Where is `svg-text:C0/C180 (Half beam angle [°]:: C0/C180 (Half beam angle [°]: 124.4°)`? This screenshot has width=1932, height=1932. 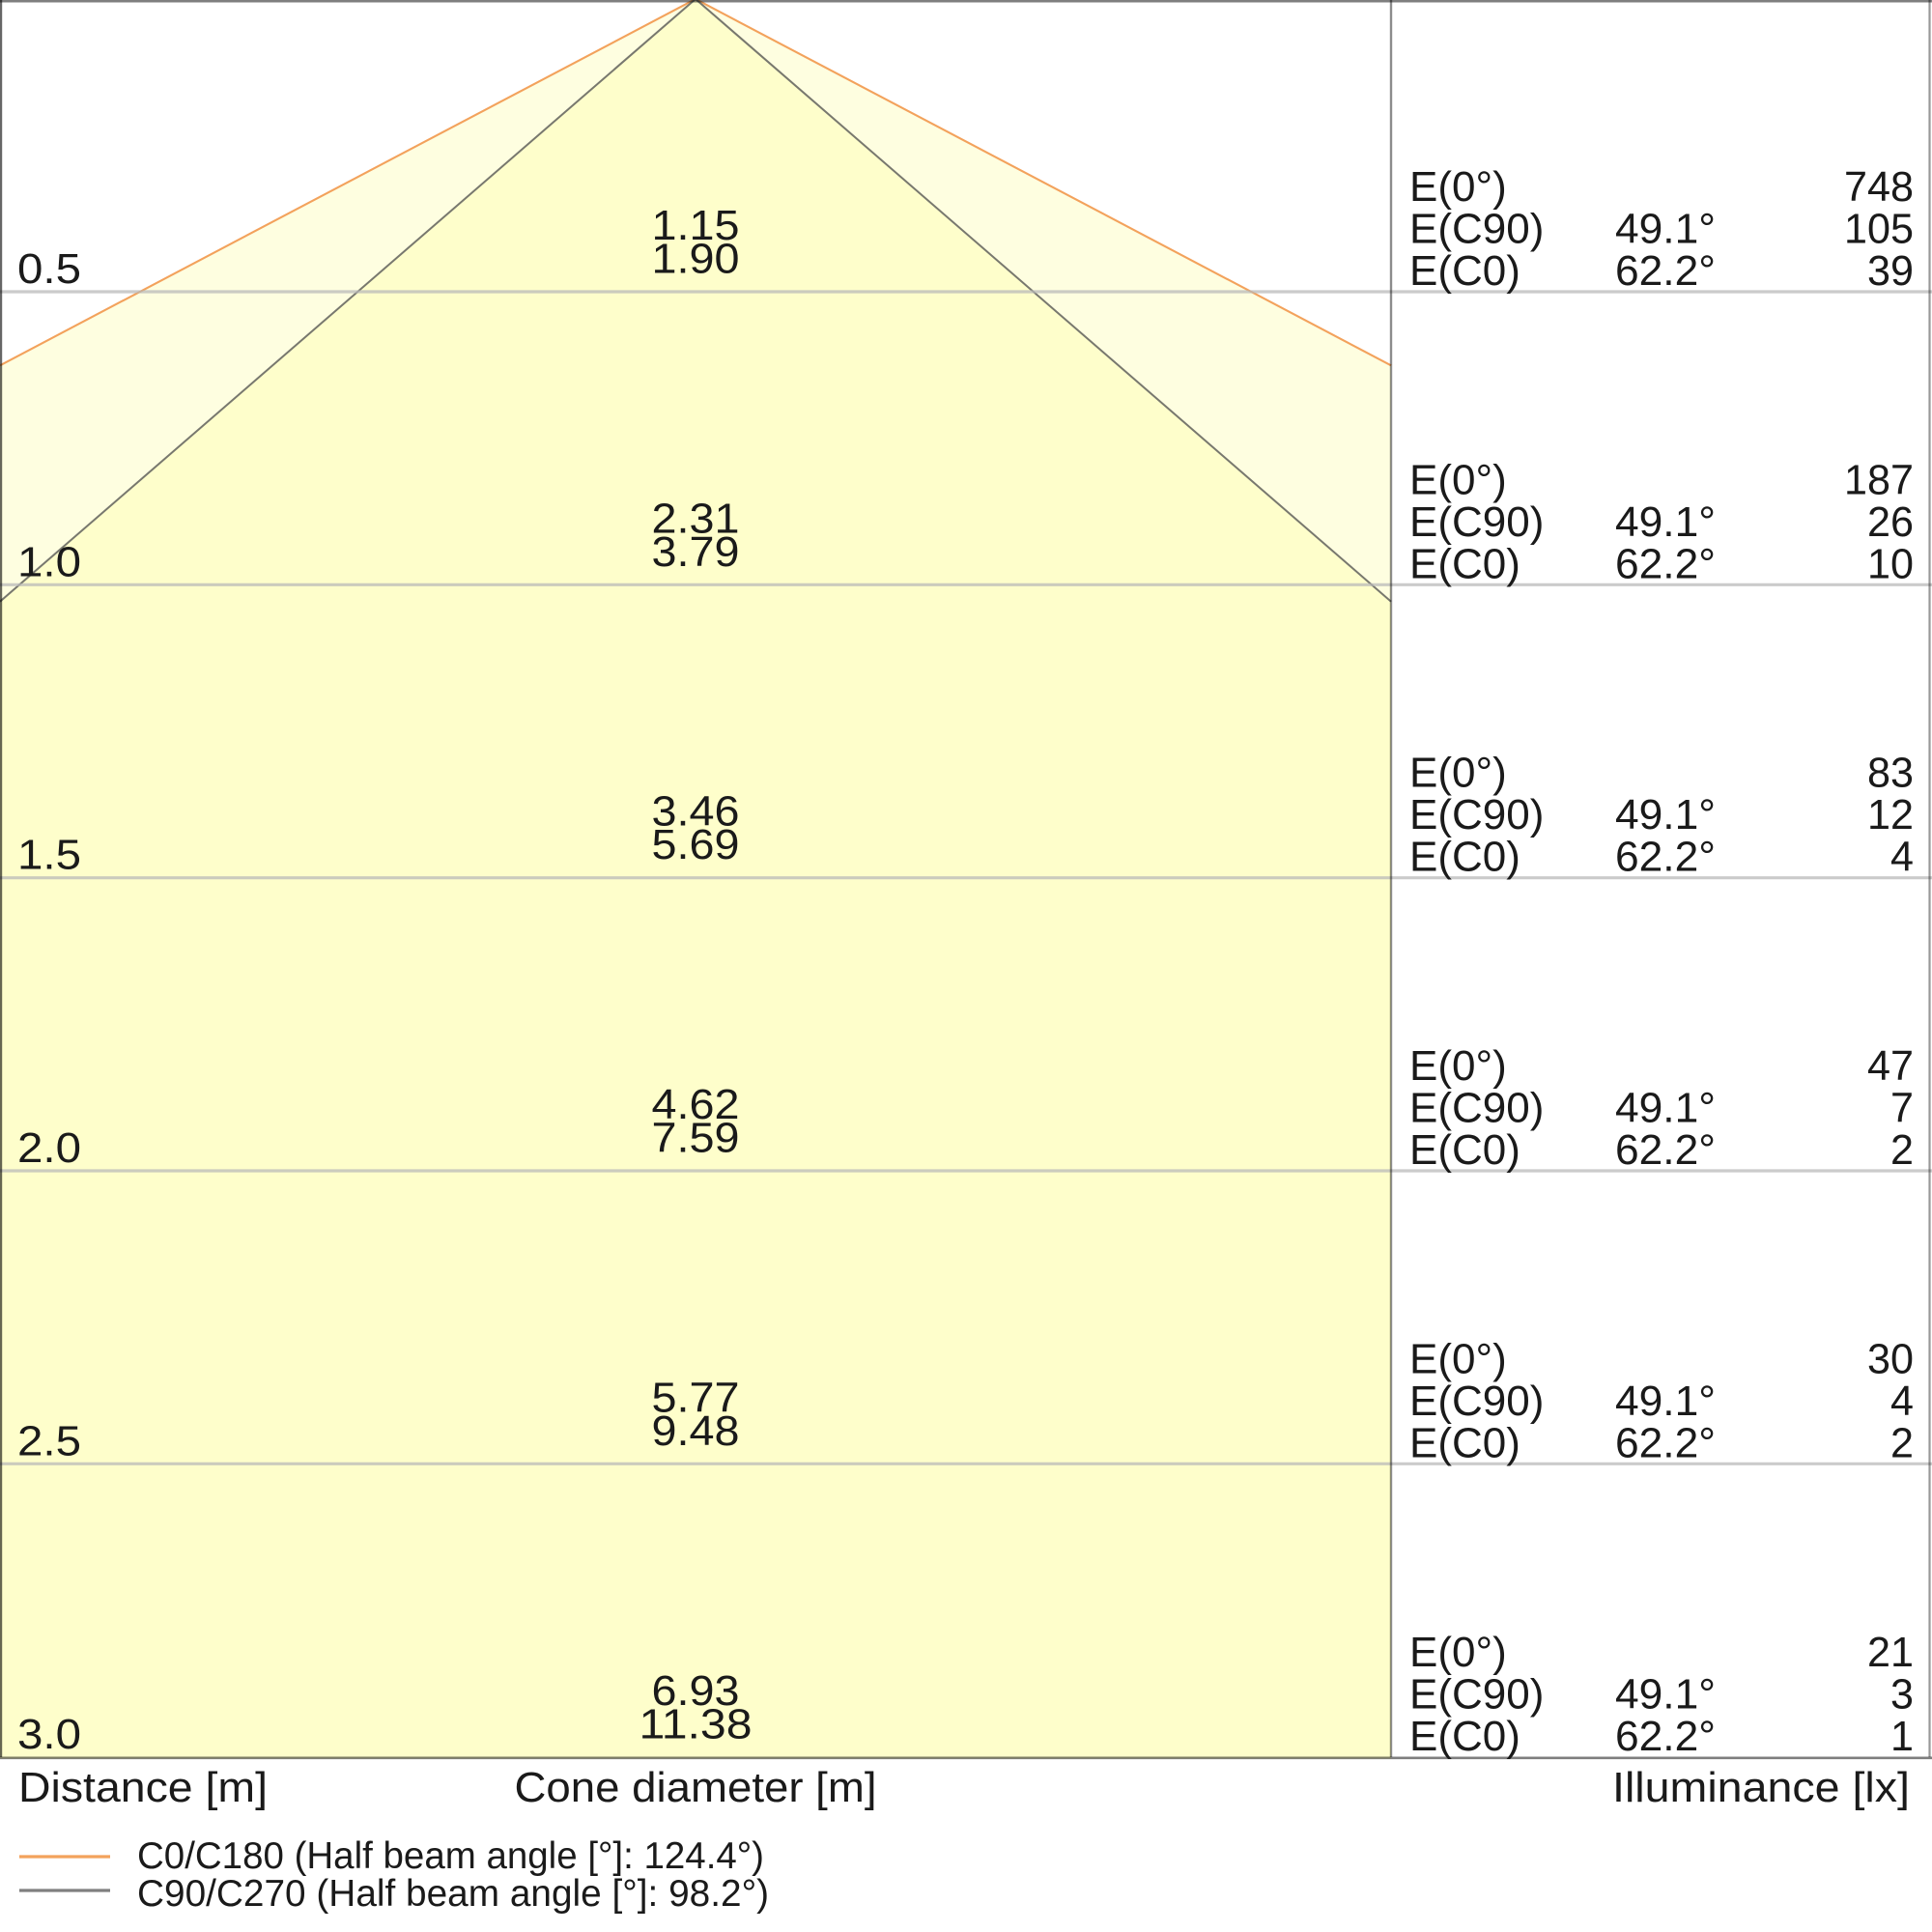
svg-text:C0/C180 (Half beam angle [°]:: C0/C180 (Half beam angle [°]: 124.4°) is located at coordinates (450, 1856).